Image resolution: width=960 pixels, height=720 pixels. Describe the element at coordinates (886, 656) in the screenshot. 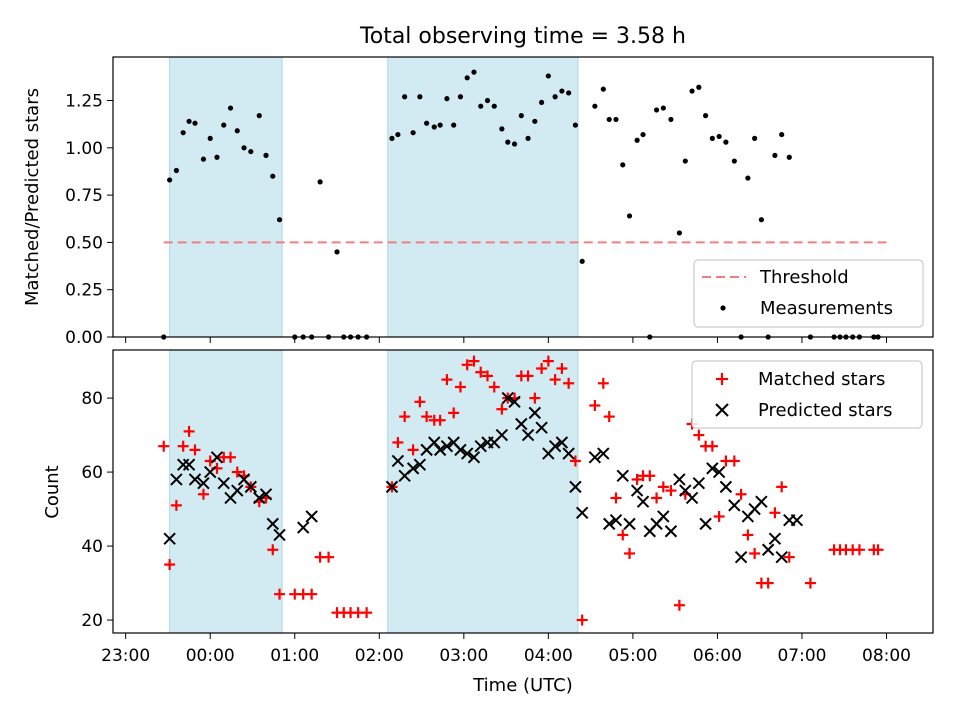

I see `x-tick-label: 08:00` at that location.